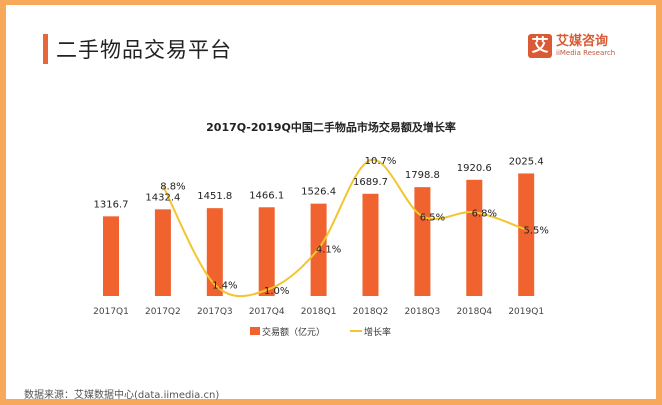 The image size is (662, 405). I want to click on bar-2018Q3, so click(422, 241).